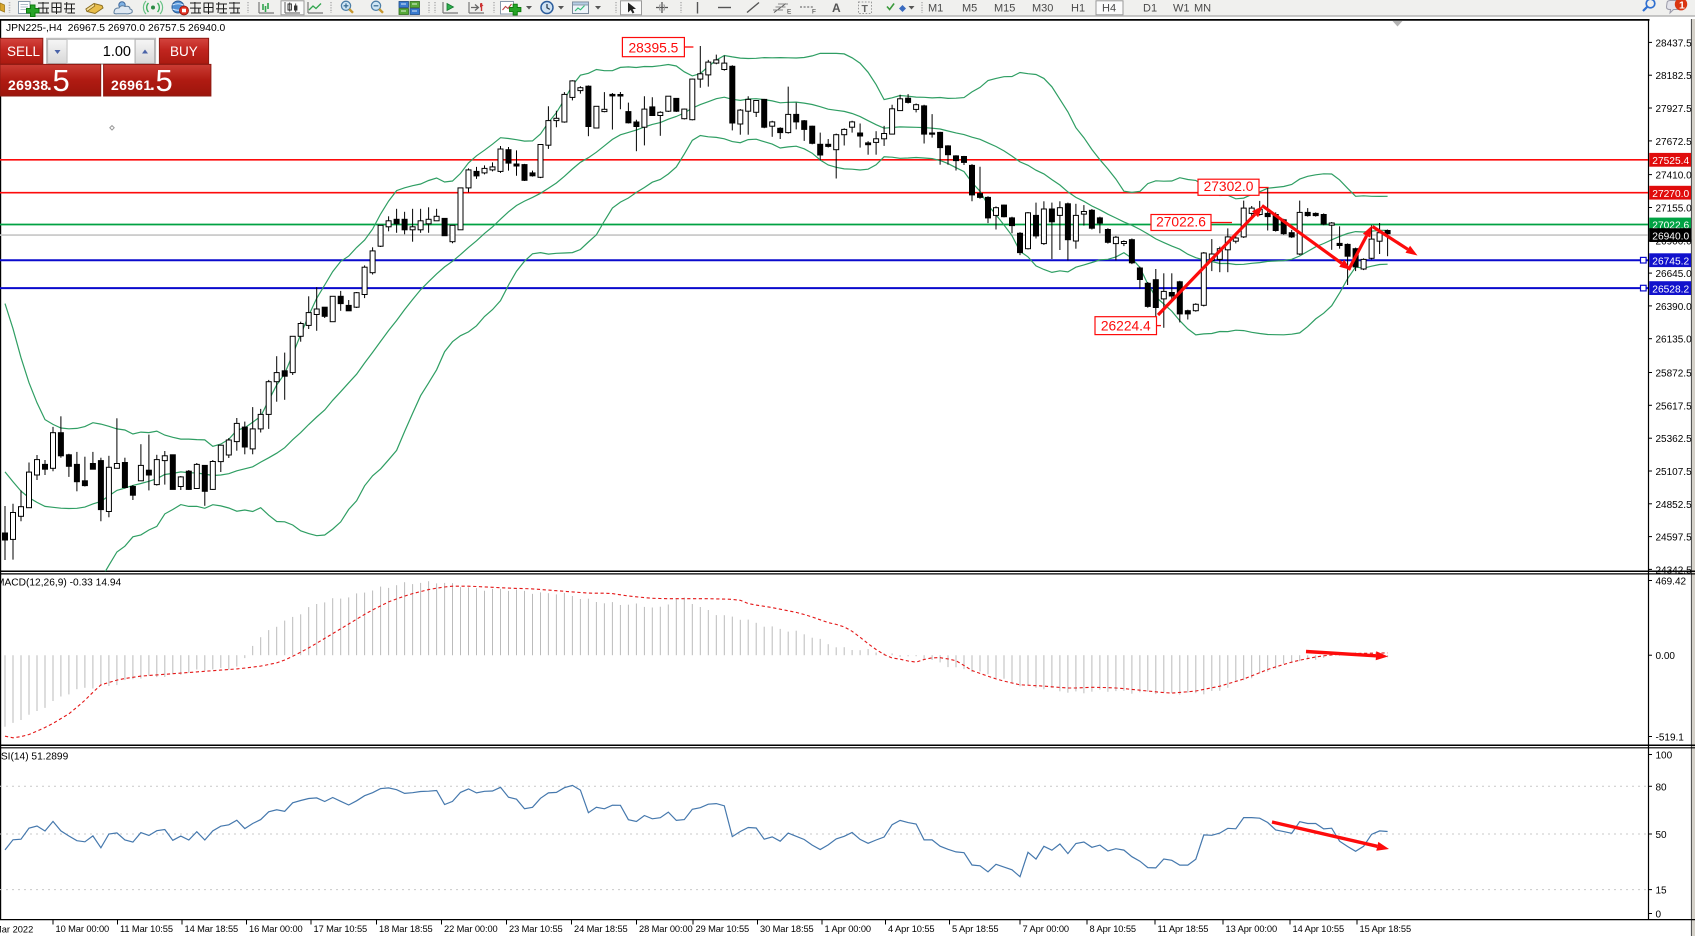 The height and width of the screenshot is (936, 1695). I want to click on svg-text: 28395.5, so click(653, 48).